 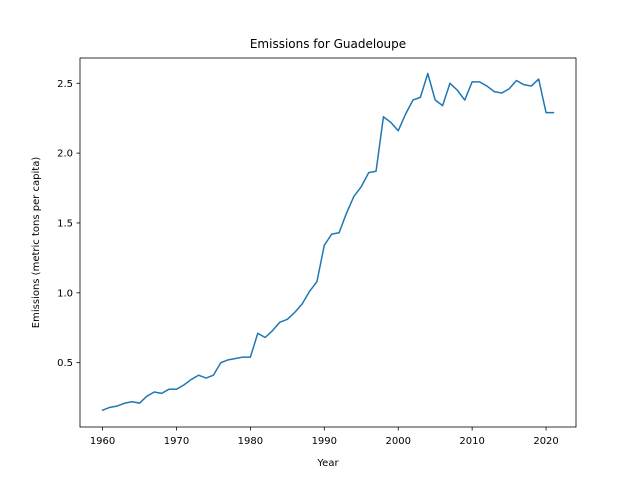 What do you see at coordinates (176, 441) in the screenshot?
I see `x-tick-label: 1970` at bounding box center [176, 441].